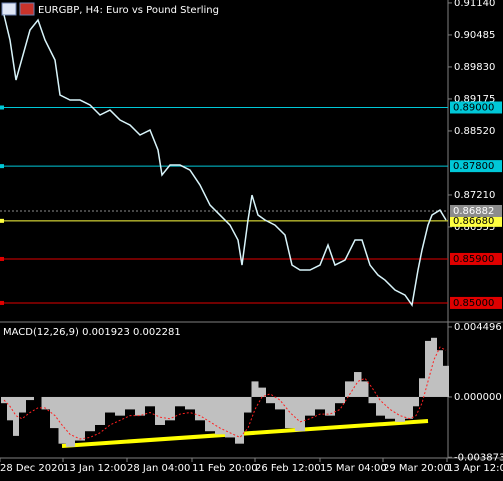  Describe the element at coordinates (474, 227) in the screenshot. I see `y-tick-label: 0.86555` at that location.